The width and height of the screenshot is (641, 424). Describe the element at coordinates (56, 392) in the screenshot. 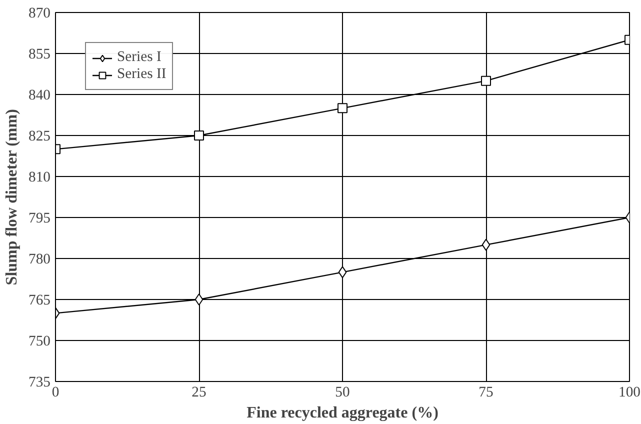

I see `x-tick-label: 0` at that location.